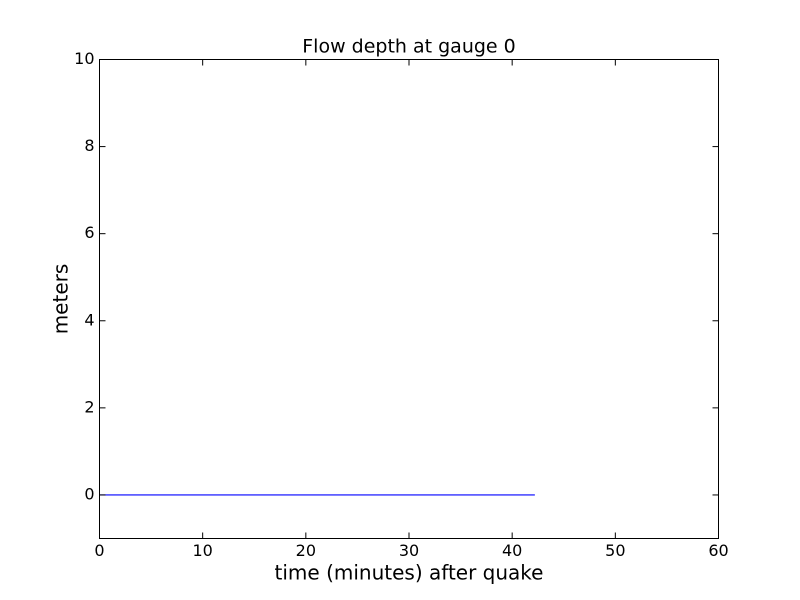  I want to click on y-tick-label: 10, so click(84, 58).